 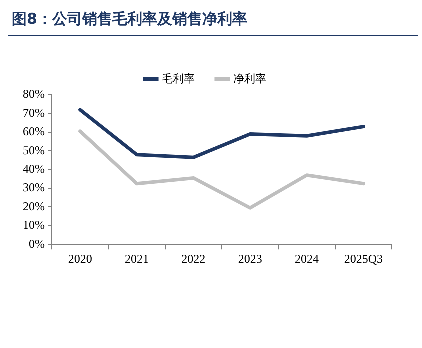 What do you see at coordinates (33, 225) in the screenshot?
I see `y-tick-label: 10%` at bounding box center [33, 225].